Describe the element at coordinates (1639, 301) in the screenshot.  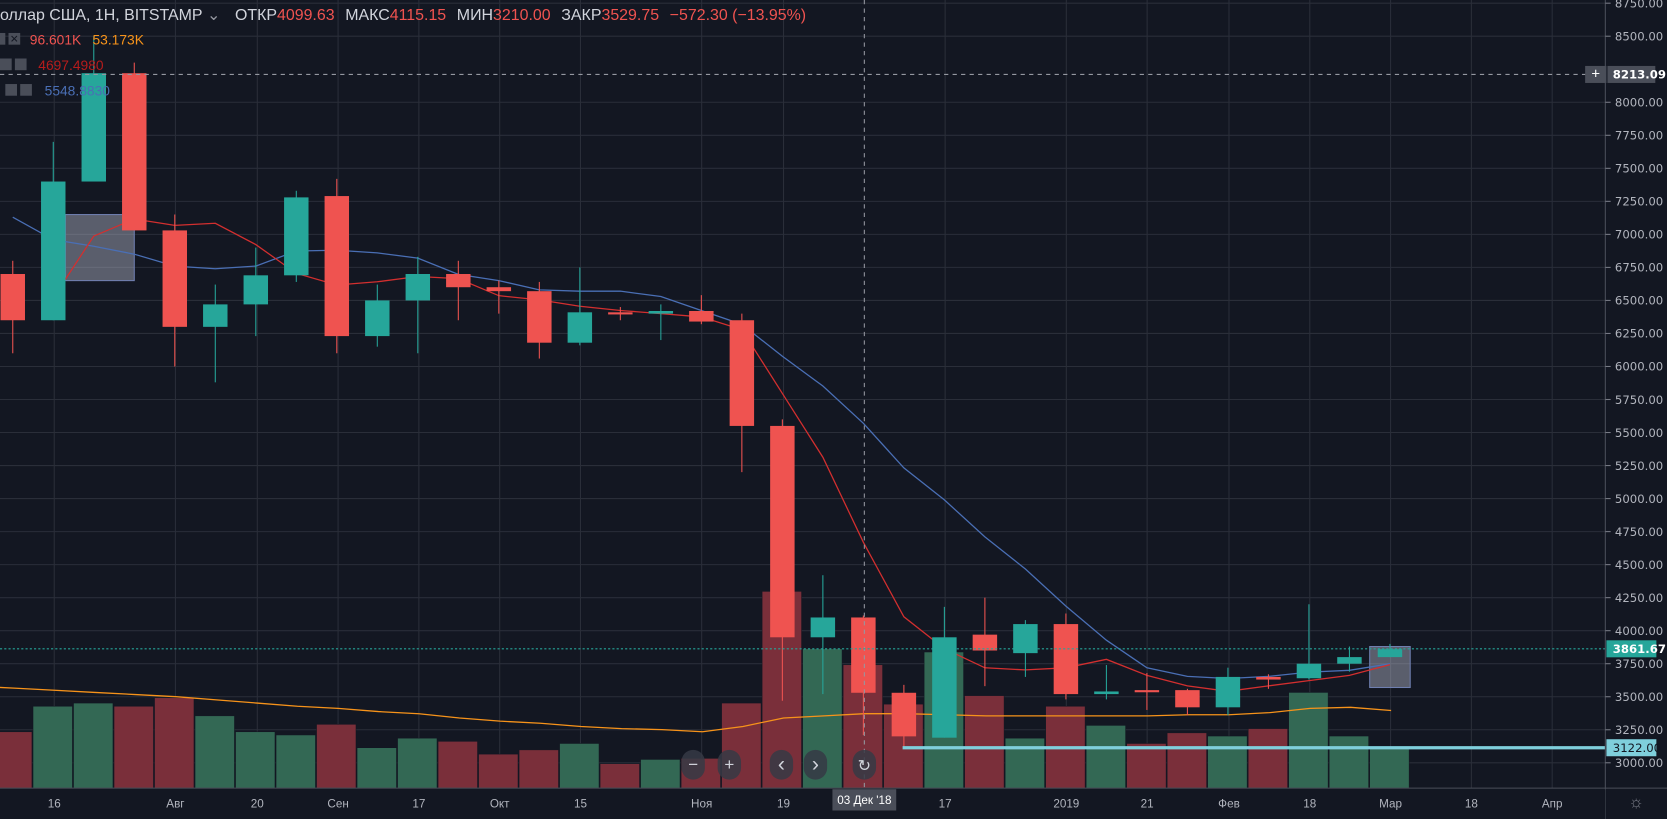
I see `price-tick-label: 6500.00` at that location.